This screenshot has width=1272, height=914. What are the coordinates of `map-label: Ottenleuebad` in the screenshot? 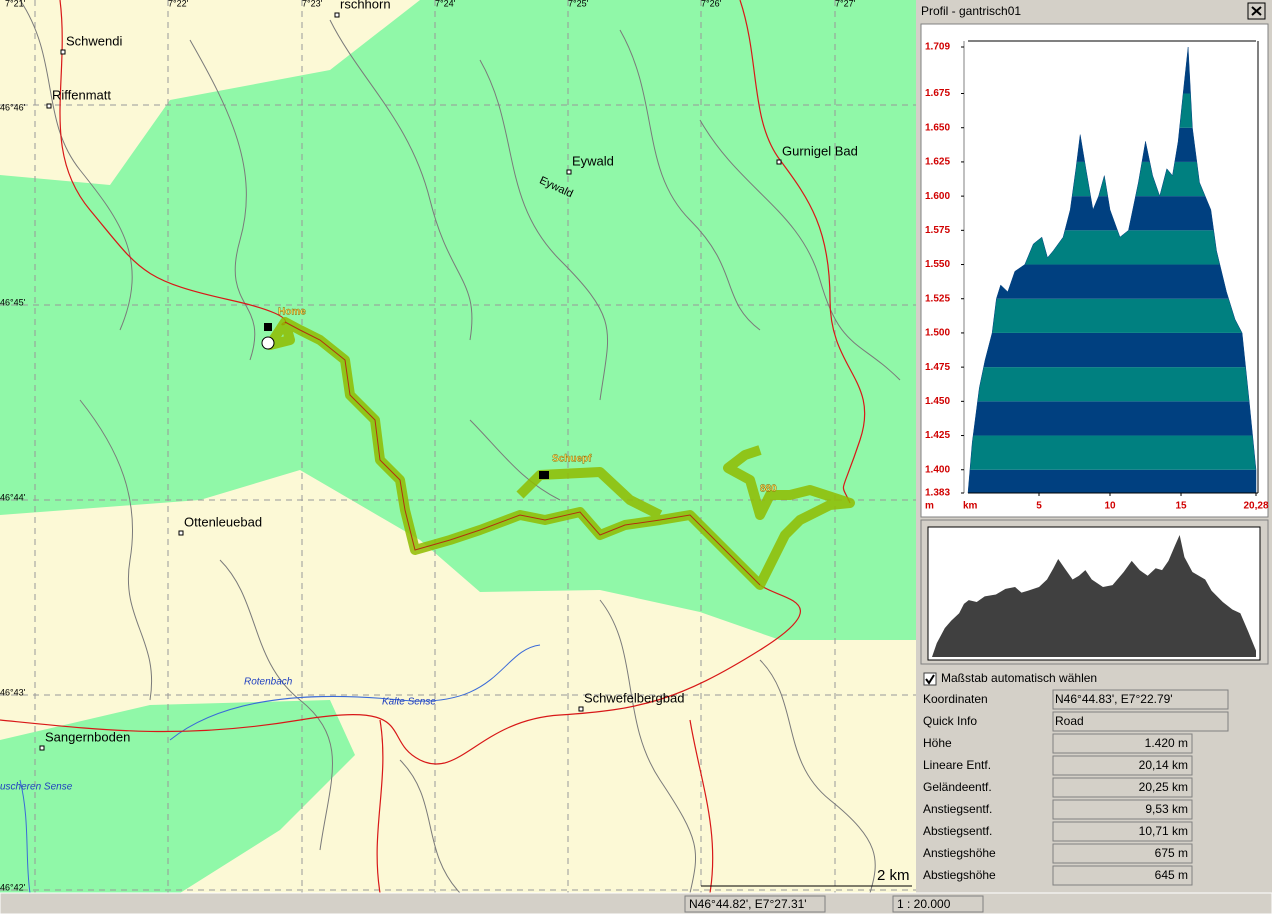 It's located at (223, 521).